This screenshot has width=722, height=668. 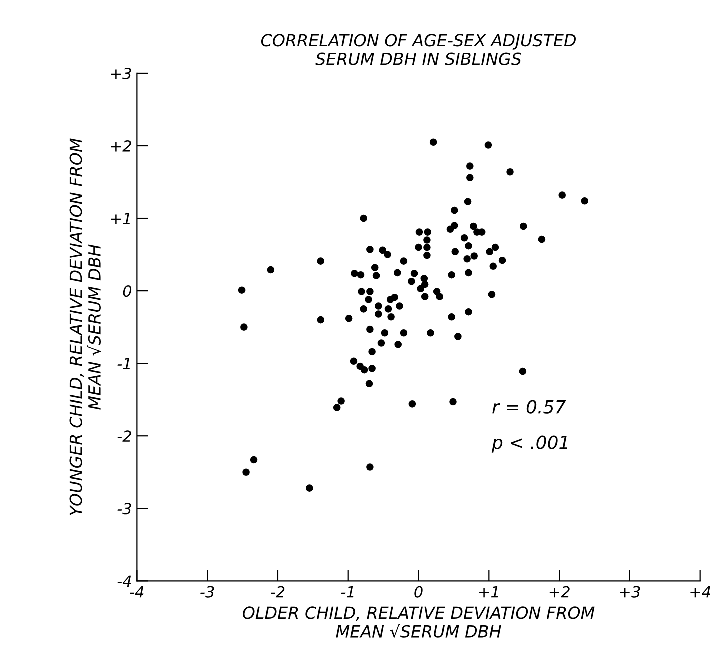 I want to click on x-tick-label: -4, so click(x=137, y=592).